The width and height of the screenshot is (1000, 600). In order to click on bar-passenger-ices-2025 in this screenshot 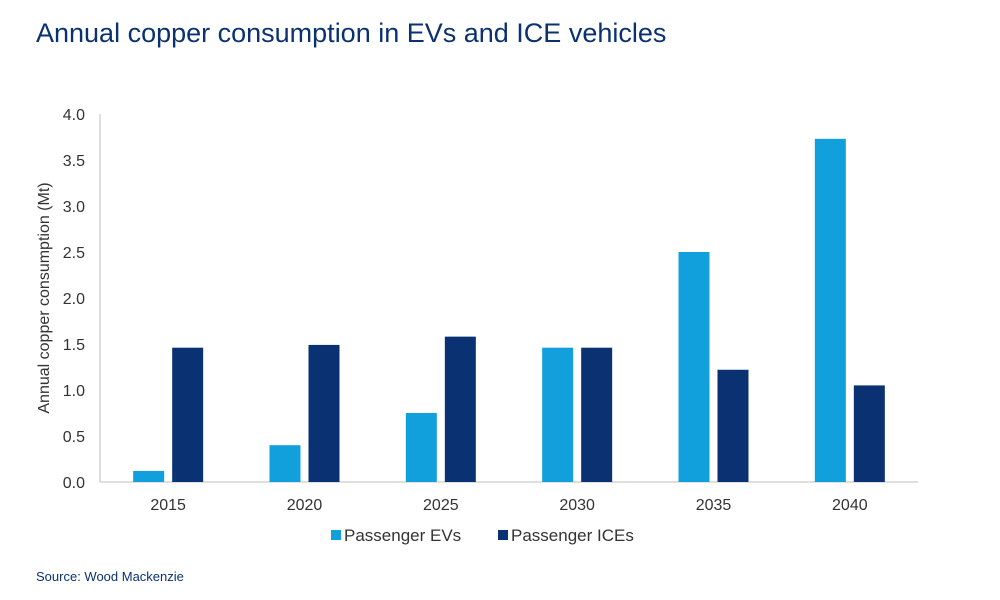, I will do `click(460, 409)`.